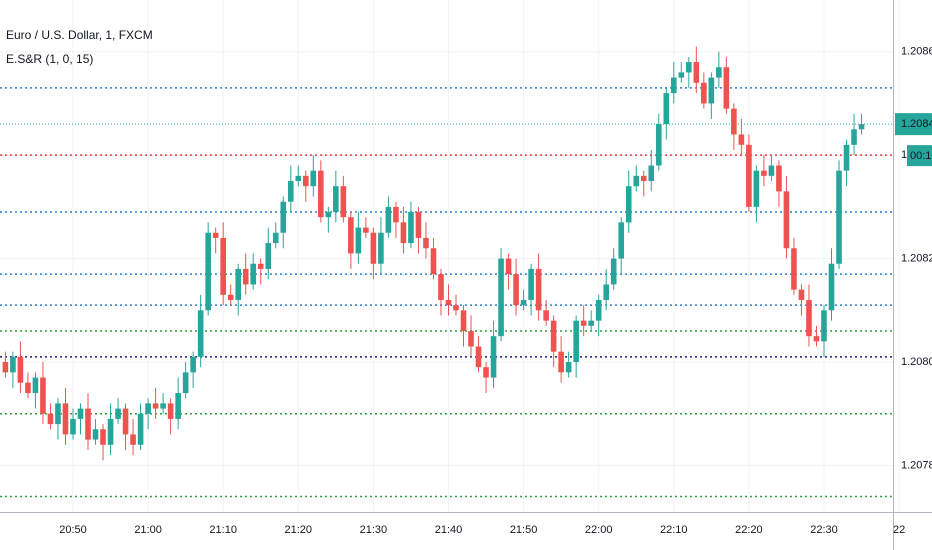 This screenshot has width=932, height=550. Describe the element at coordinates (79, 35) in the screenshot. I see `chart-title: Euro / U.S. Dollar, 1, FXCM` at that location.